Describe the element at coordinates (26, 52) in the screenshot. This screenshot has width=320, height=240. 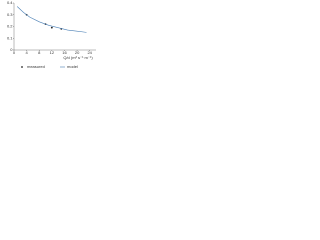
I see `x-tick-label: 4` at that location.